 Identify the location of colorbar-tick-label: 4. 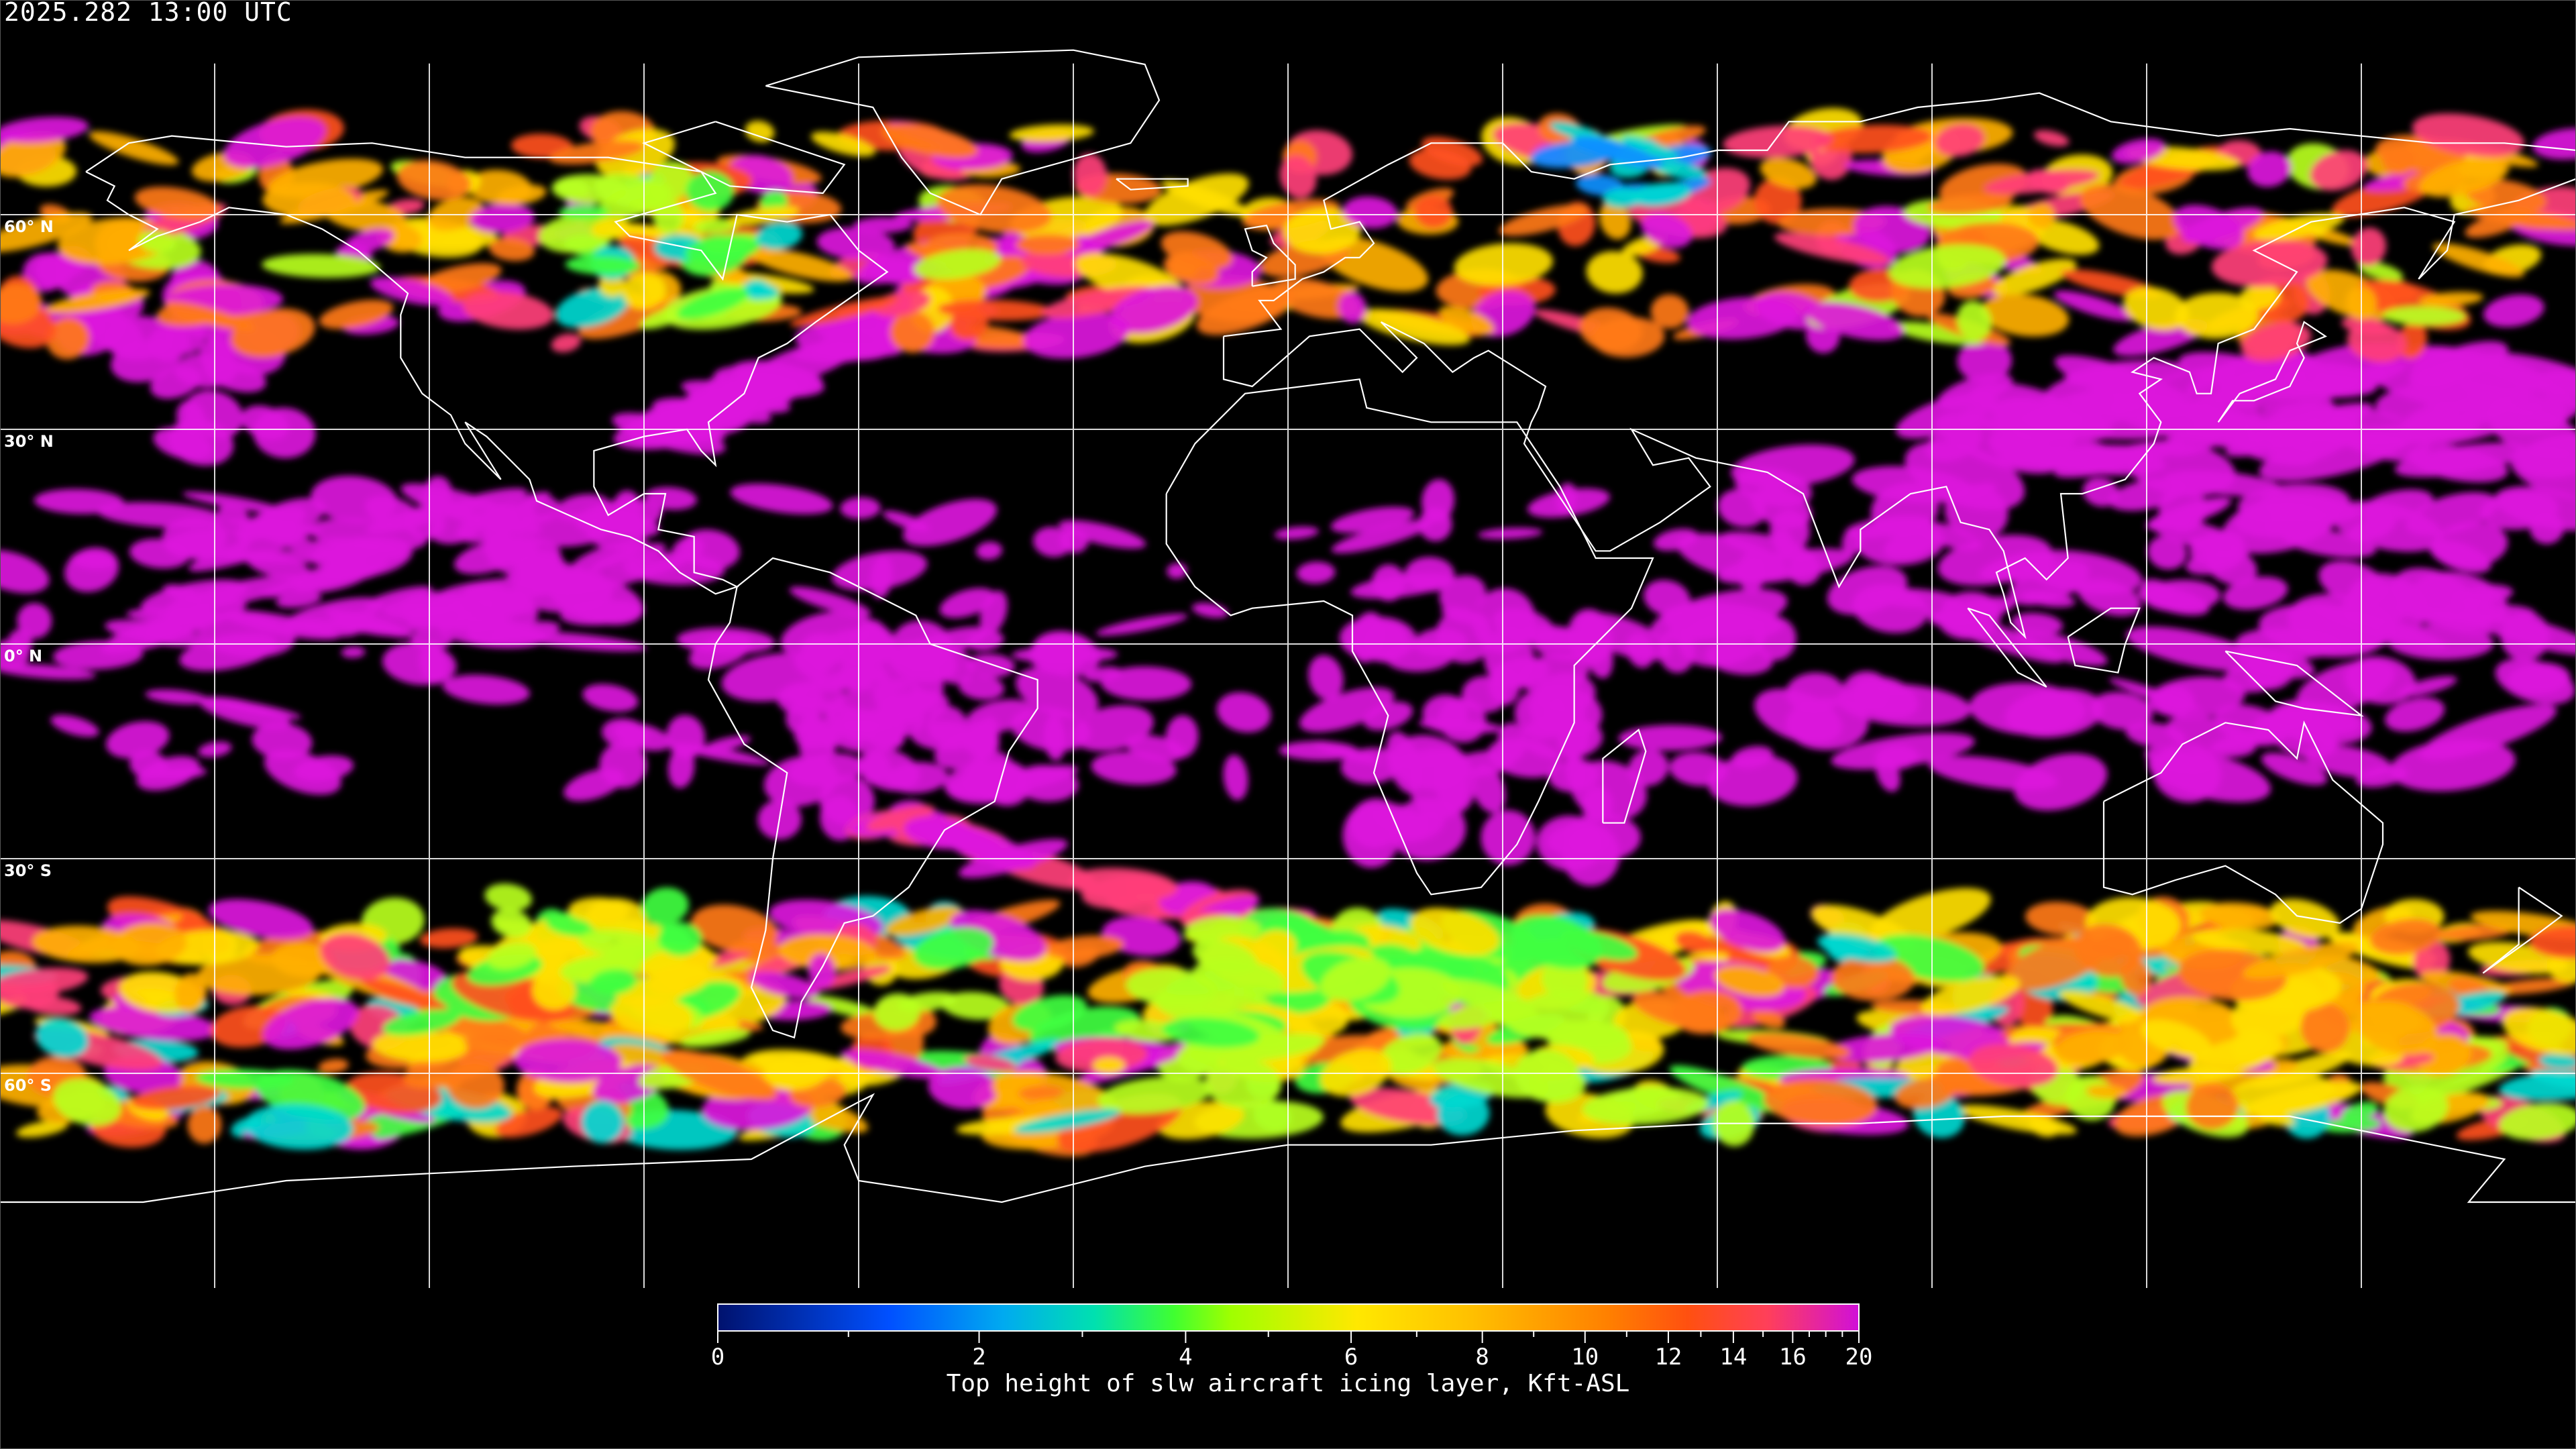
(1185, 1357).